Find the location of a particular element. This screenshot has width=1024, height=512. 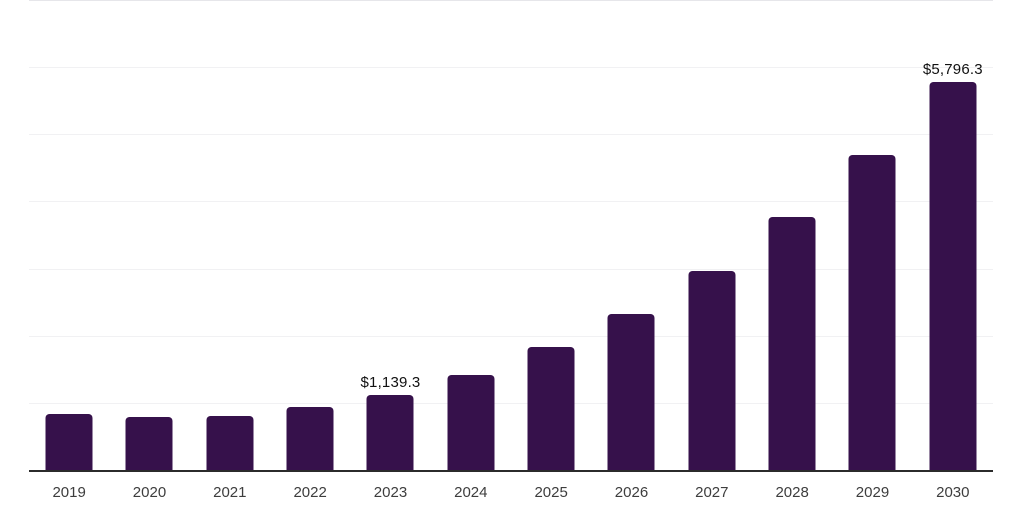

bar-2022 is located at coordinates (310, 438).